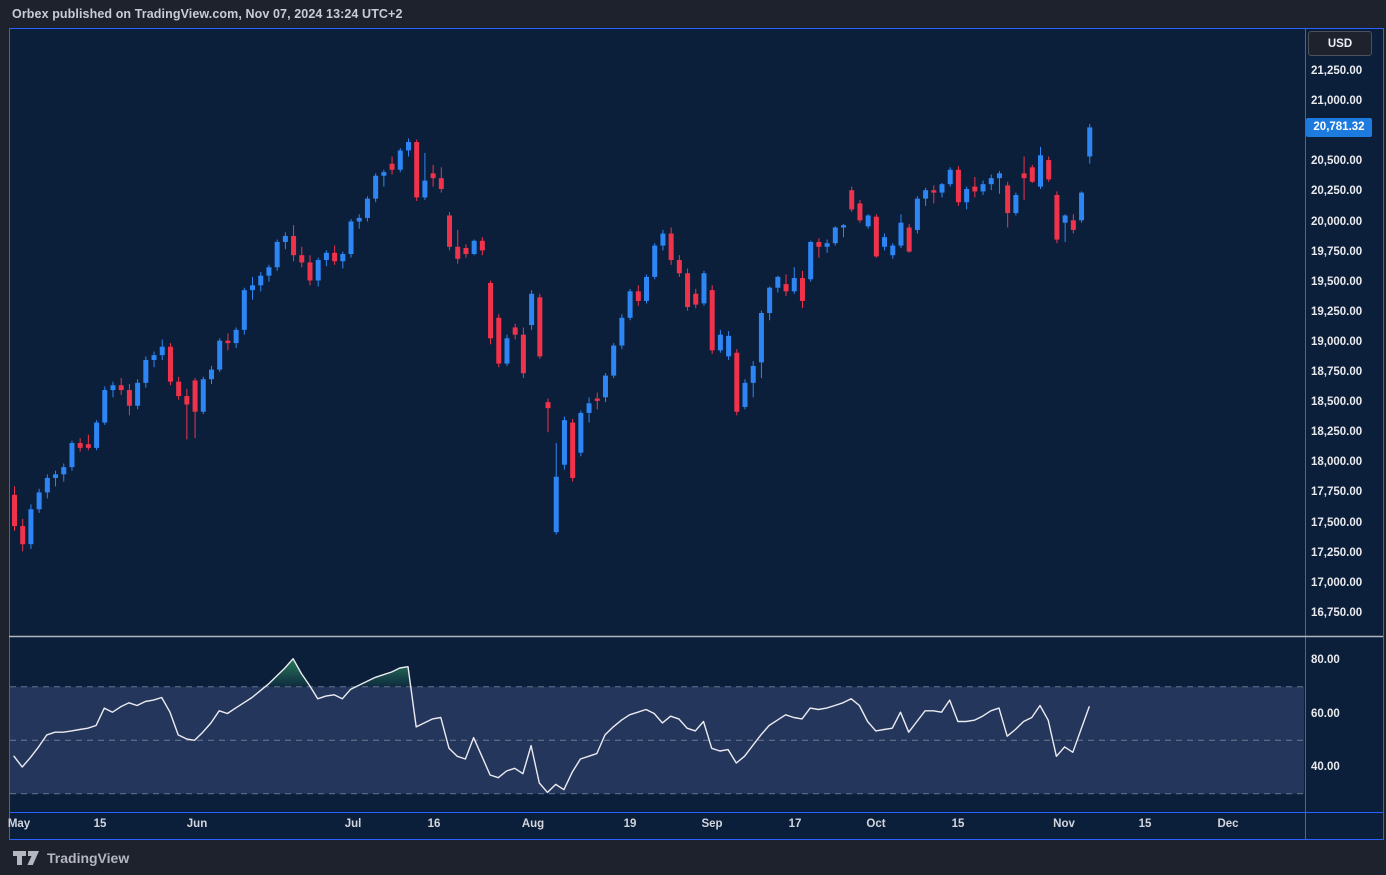  I want to click on tradingview-brand: TradingView, so click(88, 857).